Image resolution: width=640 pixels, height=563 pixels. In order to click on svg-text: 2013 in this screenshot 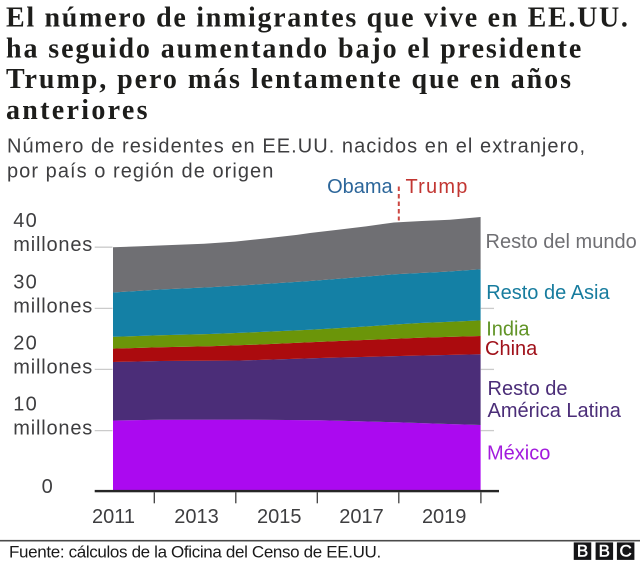, I will do `click(196, 517)`.